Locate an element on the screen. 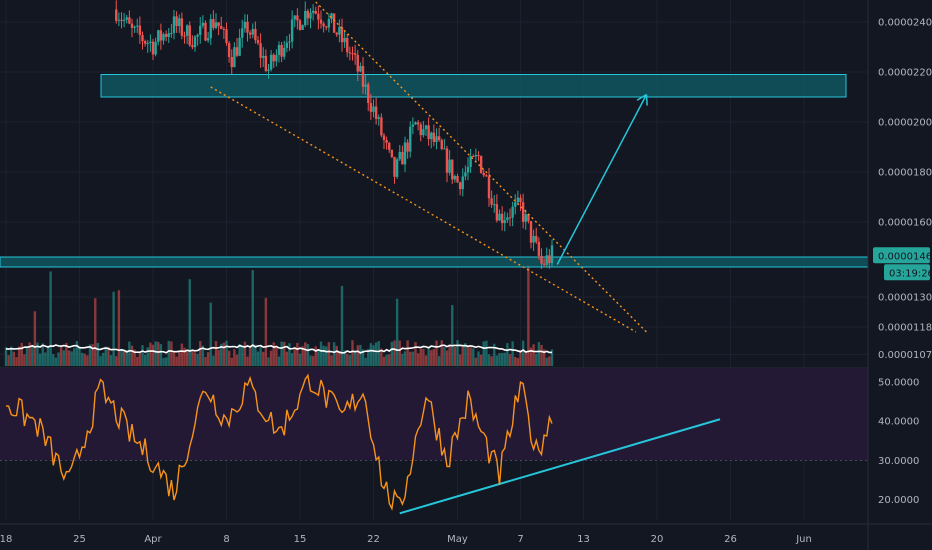 The height and width of the screenshot is (550, 932). projection-arrow is located at coordinates (602, 179).